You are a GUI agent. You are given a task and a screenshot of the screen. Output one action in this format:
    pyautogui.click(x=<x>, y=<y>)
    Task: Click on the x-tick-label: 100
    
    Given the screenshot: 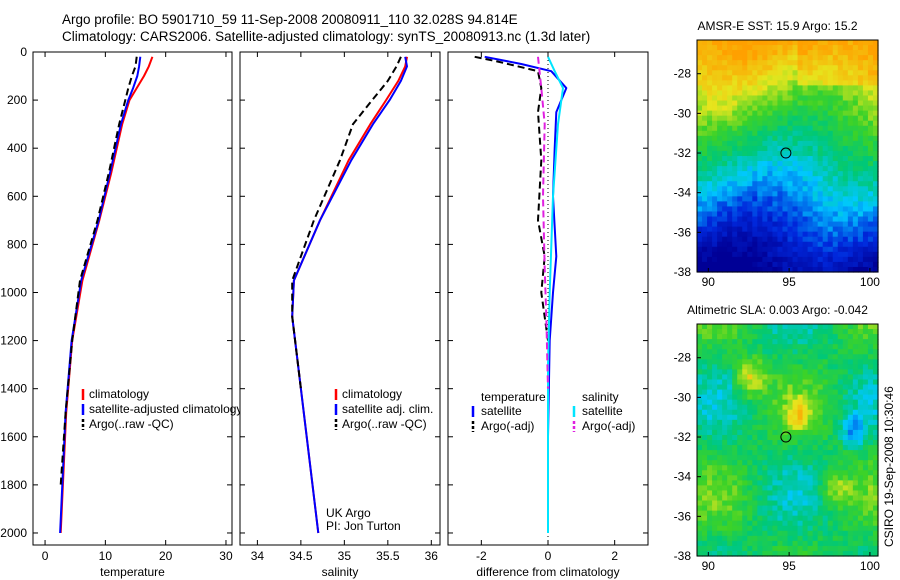 What is the action you would take?
    pyautogui.click(x=870, y=282)
    